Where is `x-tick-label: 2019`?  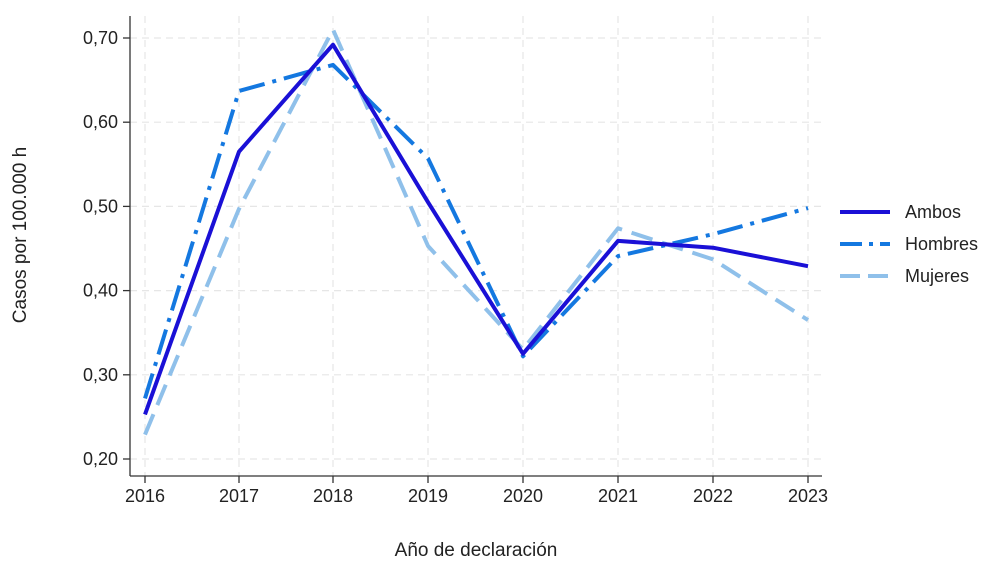
x-tick-label: 2019 is located at coordinates (428, 496).